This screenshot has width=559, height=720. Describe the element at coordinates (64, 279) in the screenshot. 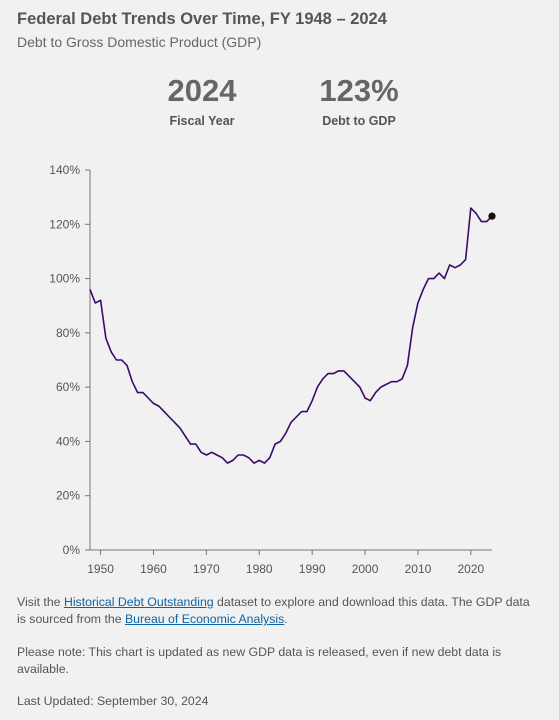

I see `y-tick-label: 100%` at that location.